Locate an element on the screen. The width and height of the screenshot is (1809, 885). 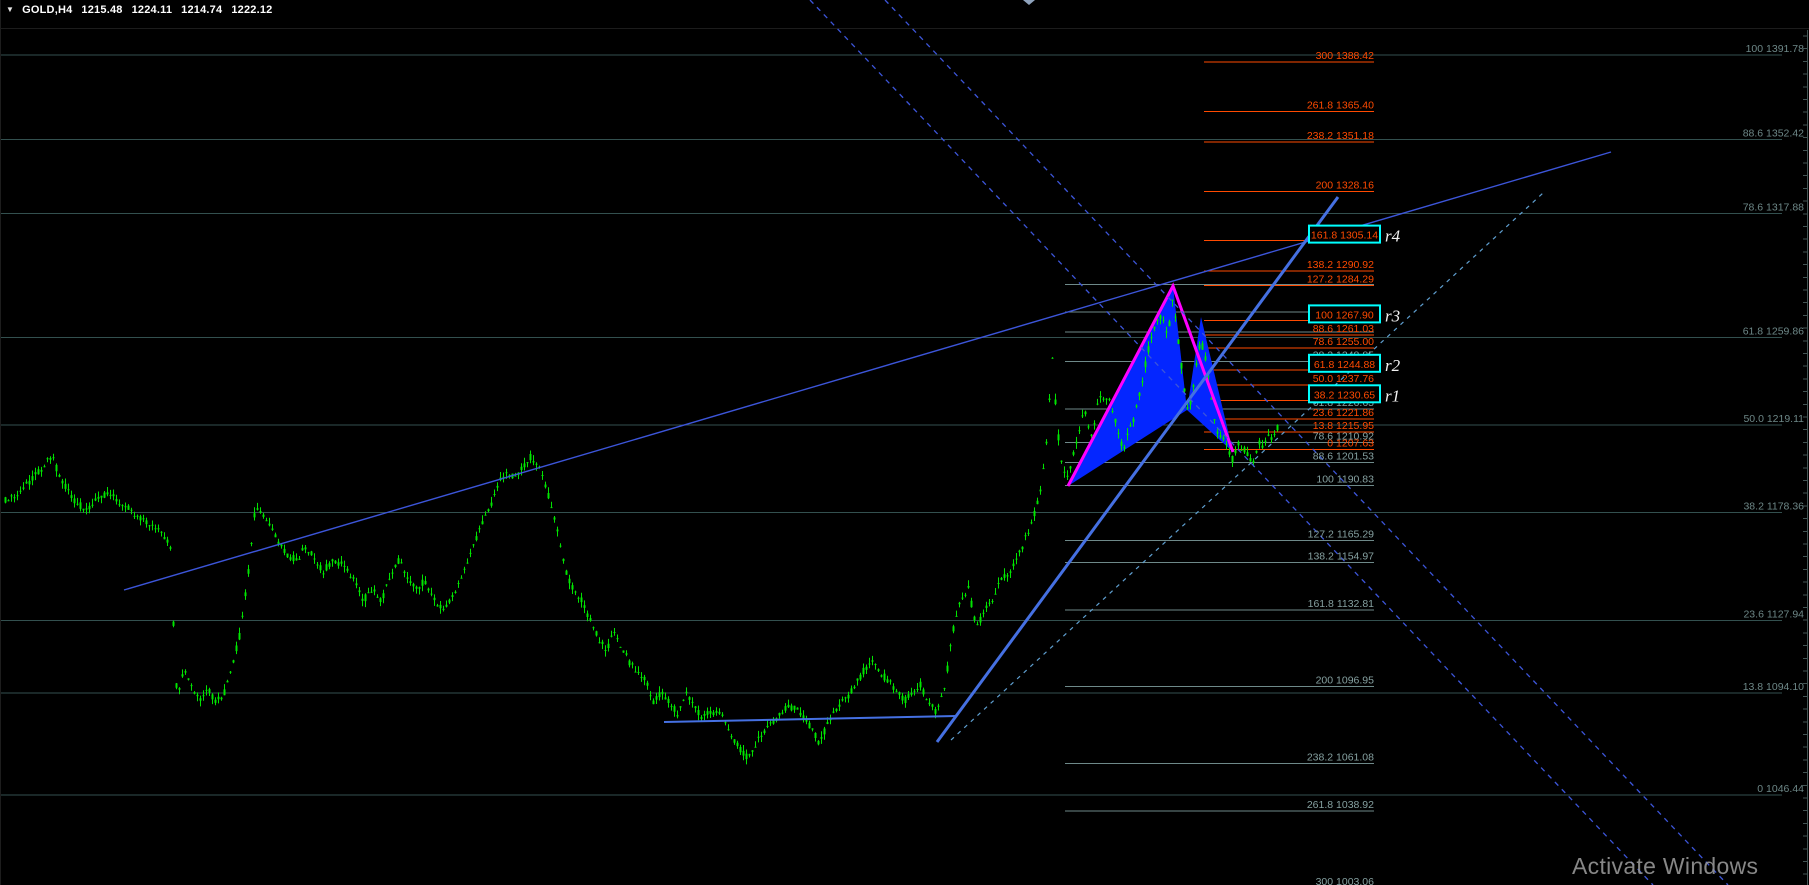
fib-retracement-gray-label: 300 1003.06 is located at coordinates (1345, 880).